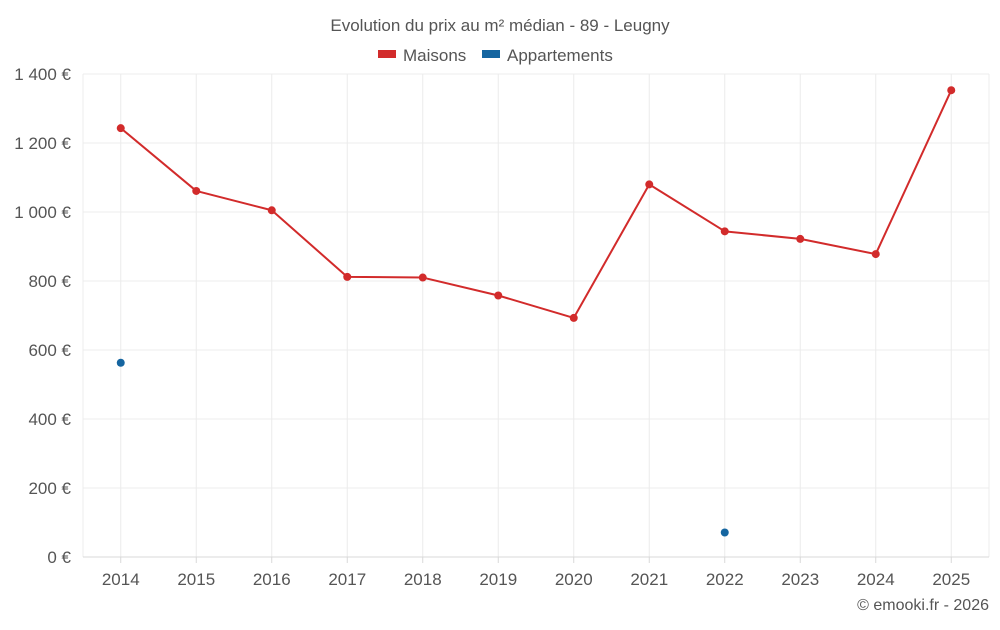  I want to click on y-tick-label: 400 €, so click(49, 419).